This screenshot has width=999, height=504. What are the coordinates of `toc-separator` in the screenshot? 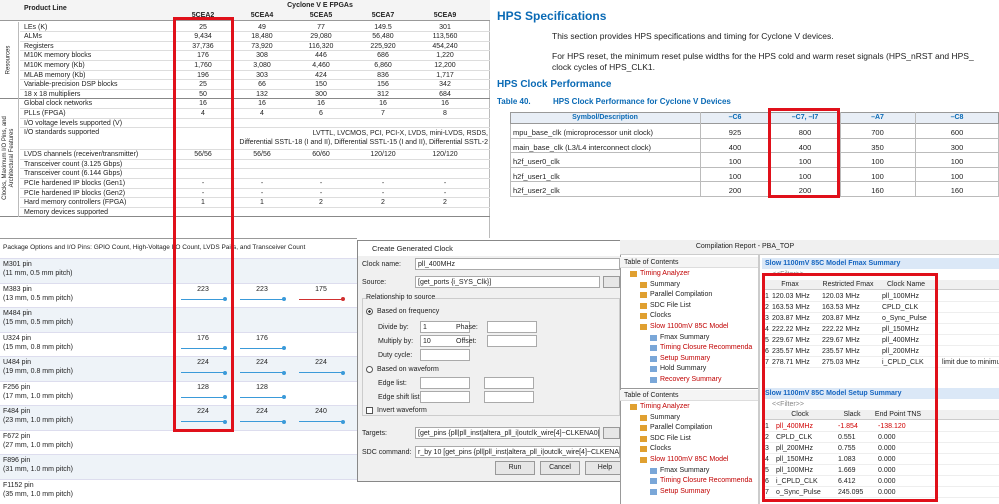 It's located at (689, 388).